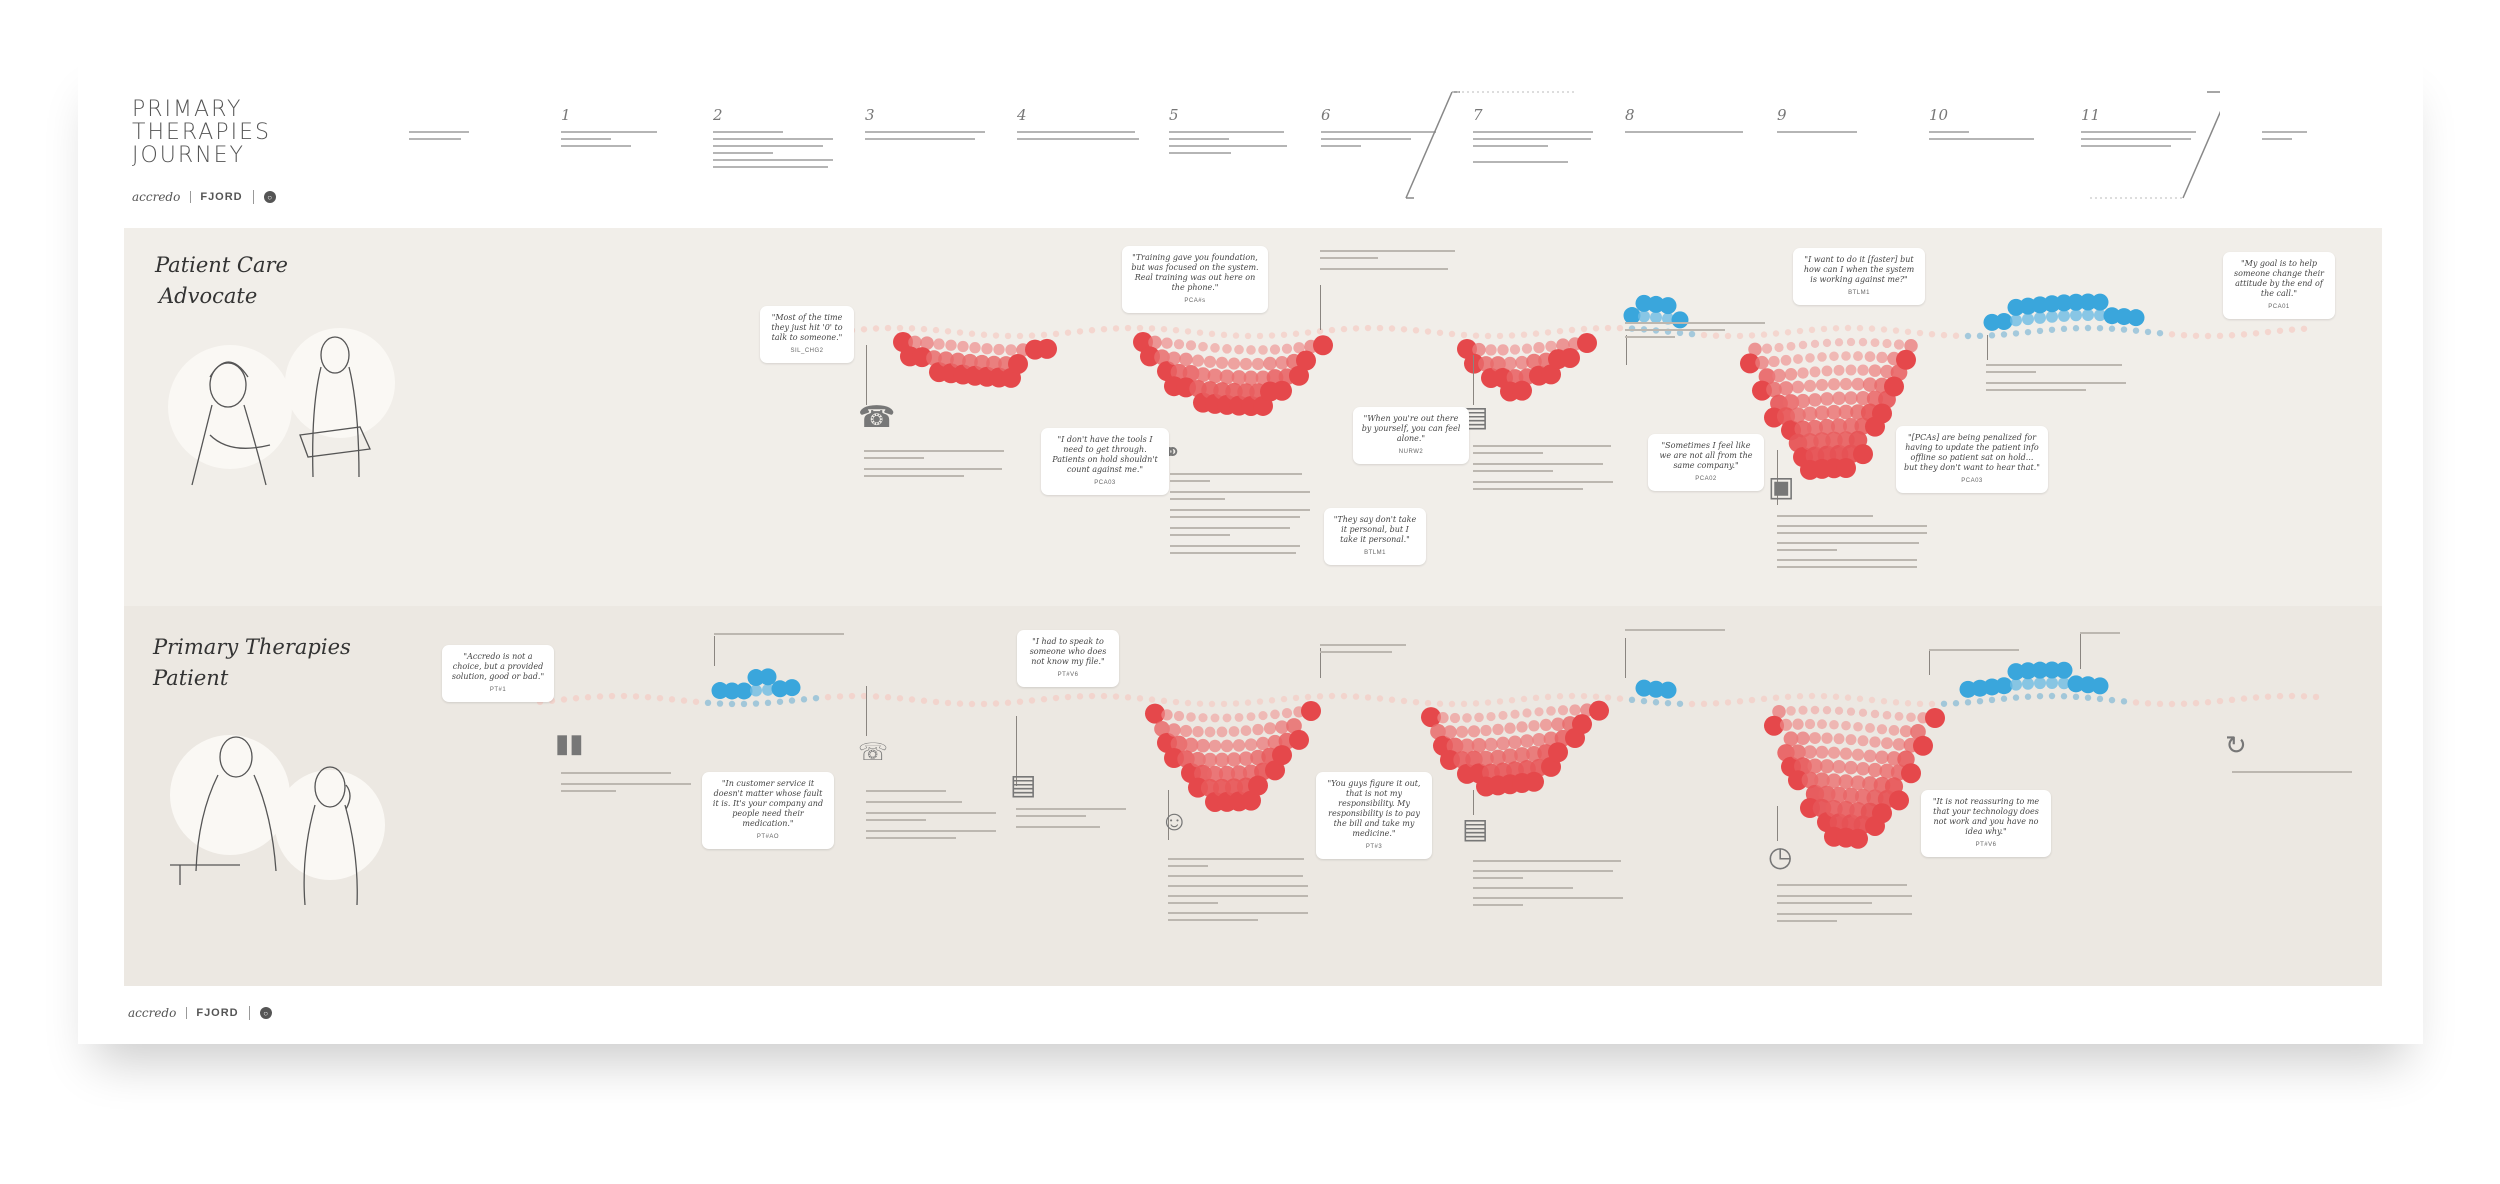 The height and width of the screenshot is (1184, 2500). I want to click on step-5: 5, so click(1231, 130).